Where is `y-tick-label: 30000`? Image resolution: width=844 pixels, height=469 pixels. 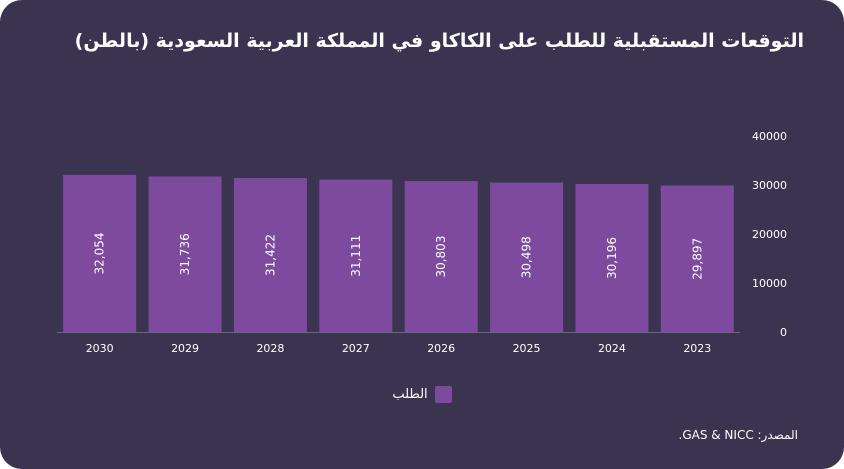
y-tick-label: 30000 is located at coordinates (769, 185).